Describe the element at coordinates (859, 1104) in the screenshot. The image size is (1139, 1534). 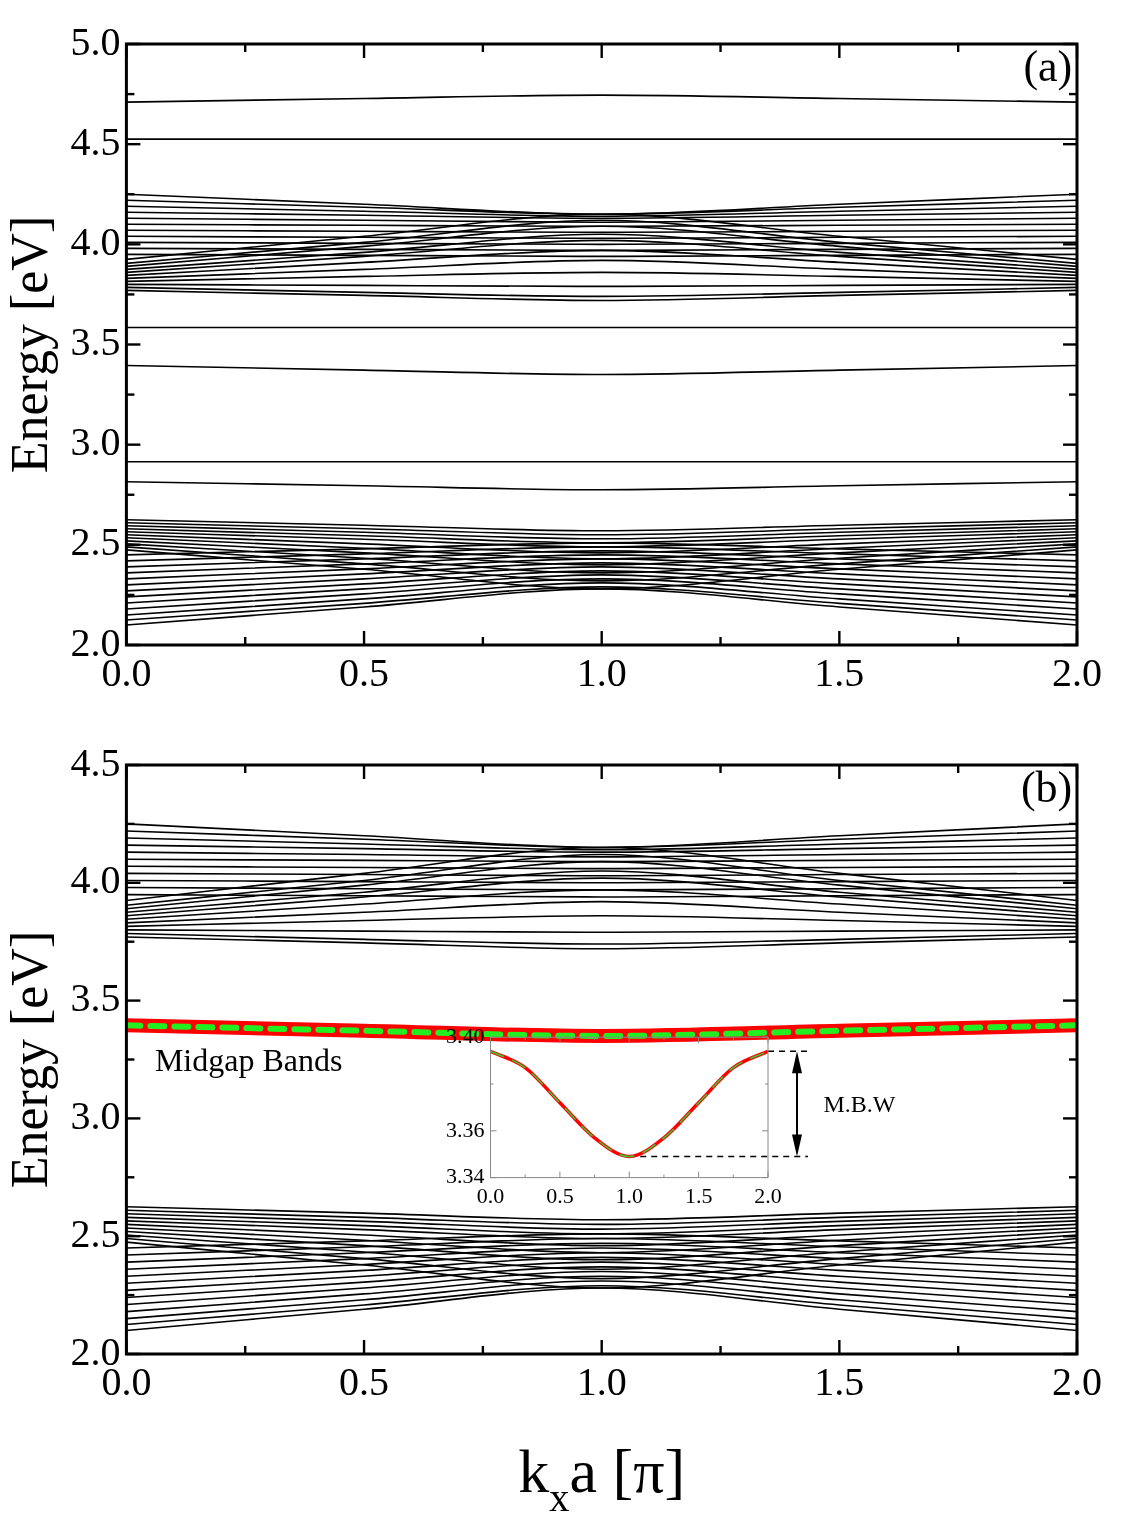
I see `annotation: M.B.W` at that location.